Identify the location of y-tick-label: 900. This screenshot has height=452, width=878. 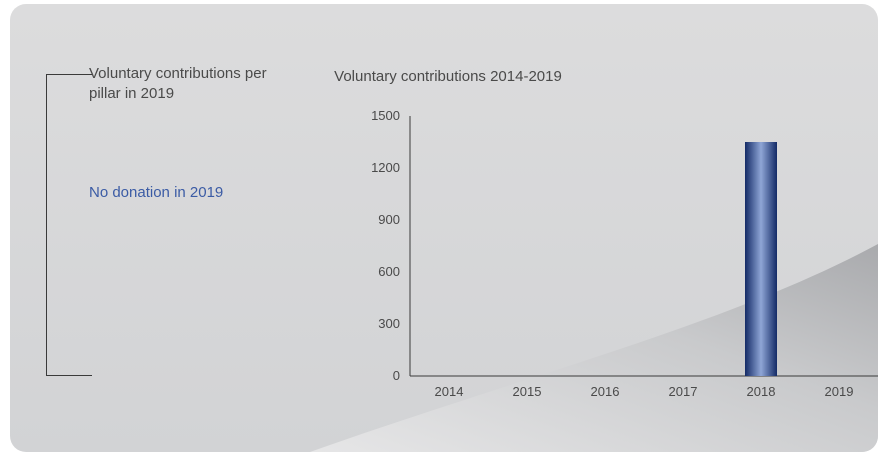
(389, 219).